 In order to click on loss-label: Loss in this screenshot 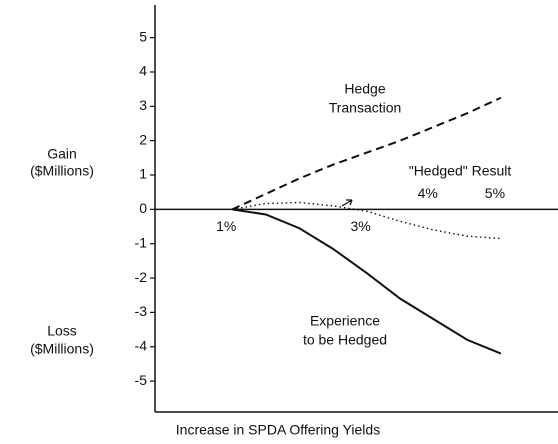, I will do `click(62, 331)`.